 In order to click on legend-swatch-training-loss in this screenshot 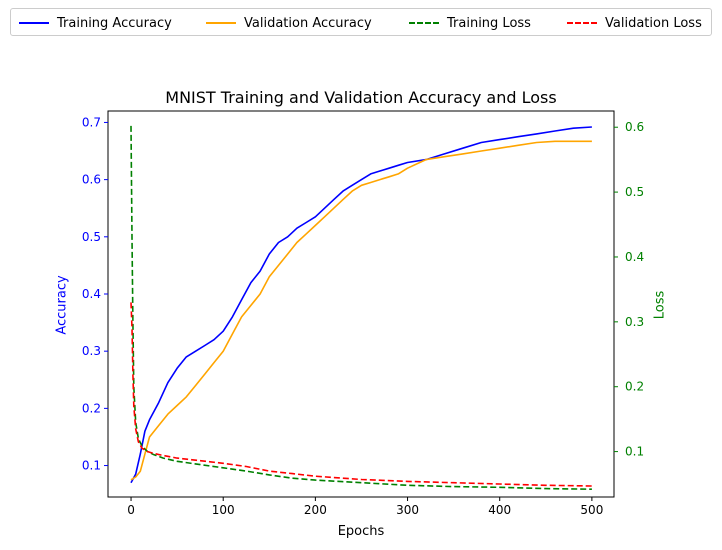, I will do `click(424, 23)`.